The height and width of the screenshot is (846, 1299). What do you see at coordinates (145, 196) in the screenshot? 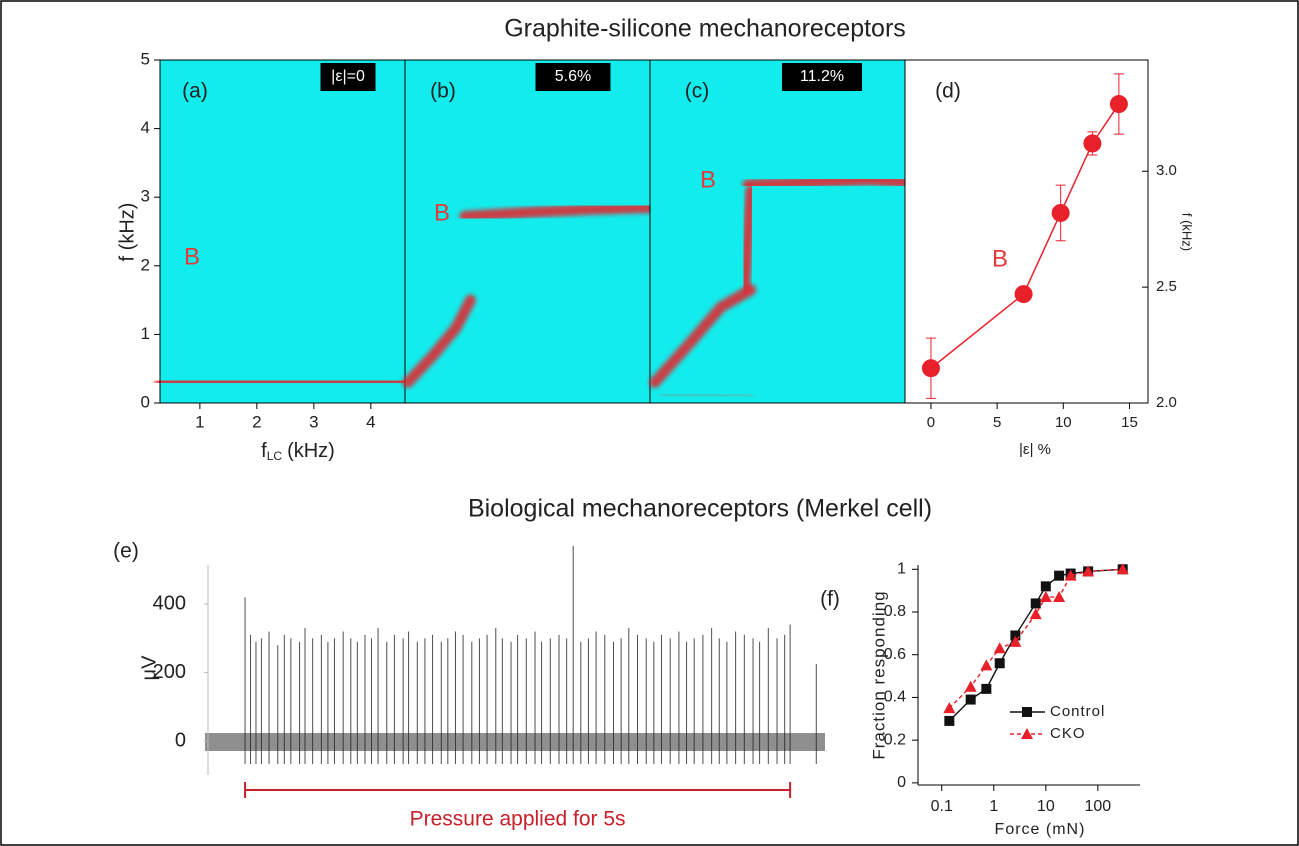
I see `y-tick-label: 3` at bounding box center [145, 196].